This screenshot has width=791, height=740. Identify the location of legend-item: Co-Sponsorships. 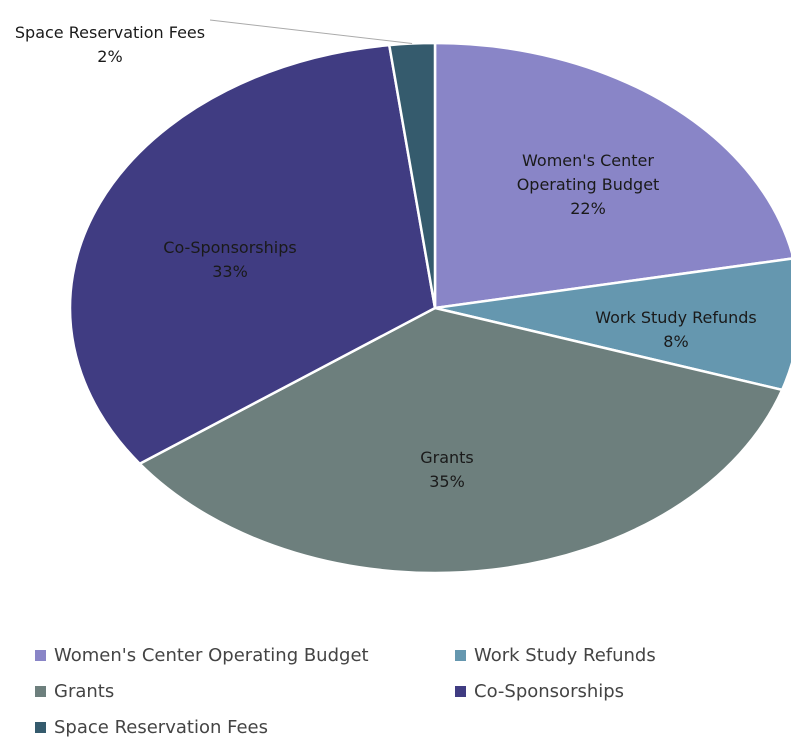
(539, 691).